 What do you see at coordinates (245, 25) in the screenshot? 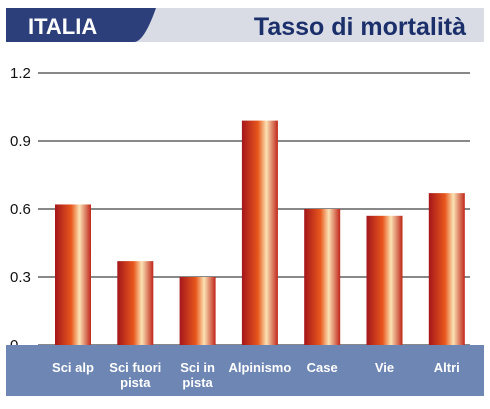
I see `header: ITALIA Tasso di mortalità` at bounding box center [245, 25].